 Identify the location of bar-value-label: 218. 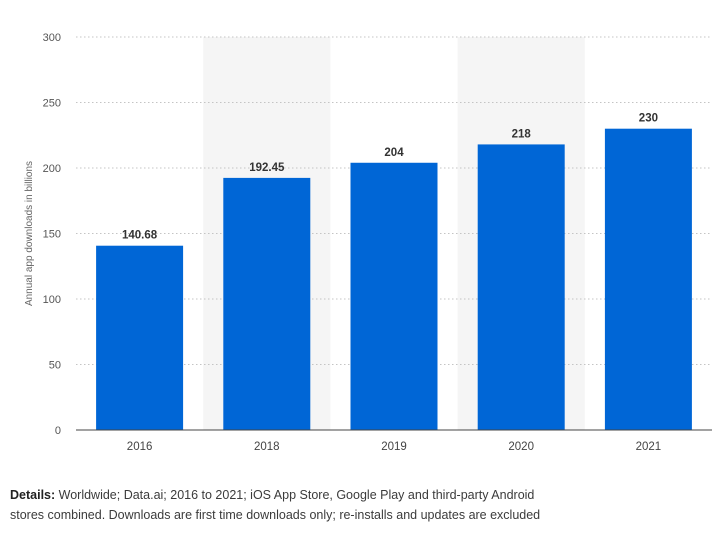
(522, 134).